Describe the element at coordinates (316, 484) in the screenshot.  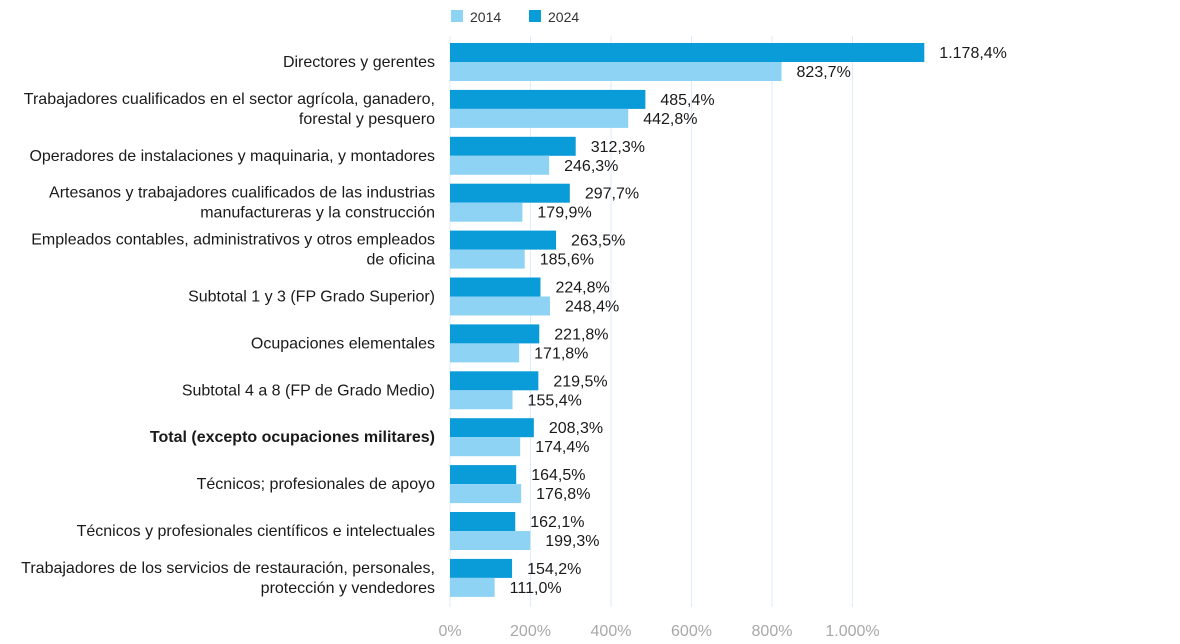
I see `category-label: Técnicos; profesionales de apoyo` at that location.